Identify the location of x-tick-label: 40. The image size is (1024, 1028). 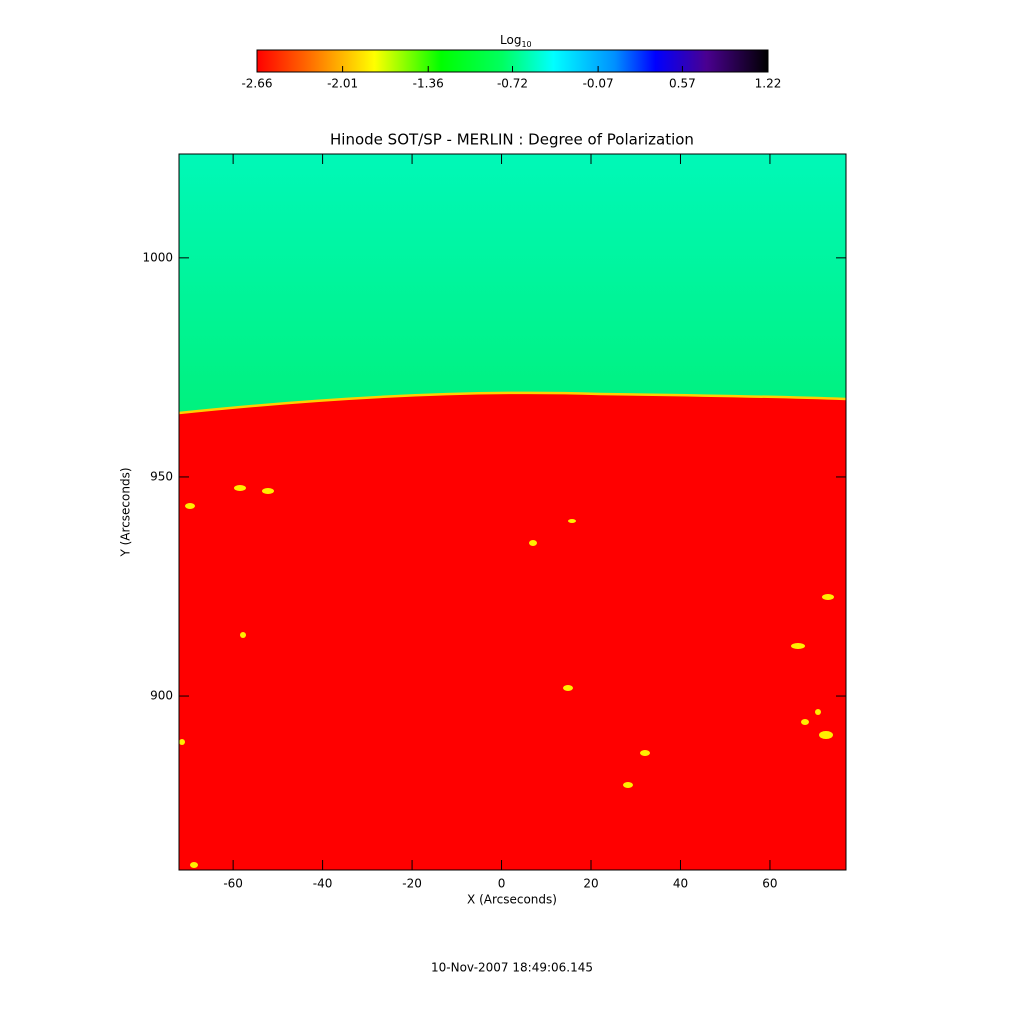
(680, 884).